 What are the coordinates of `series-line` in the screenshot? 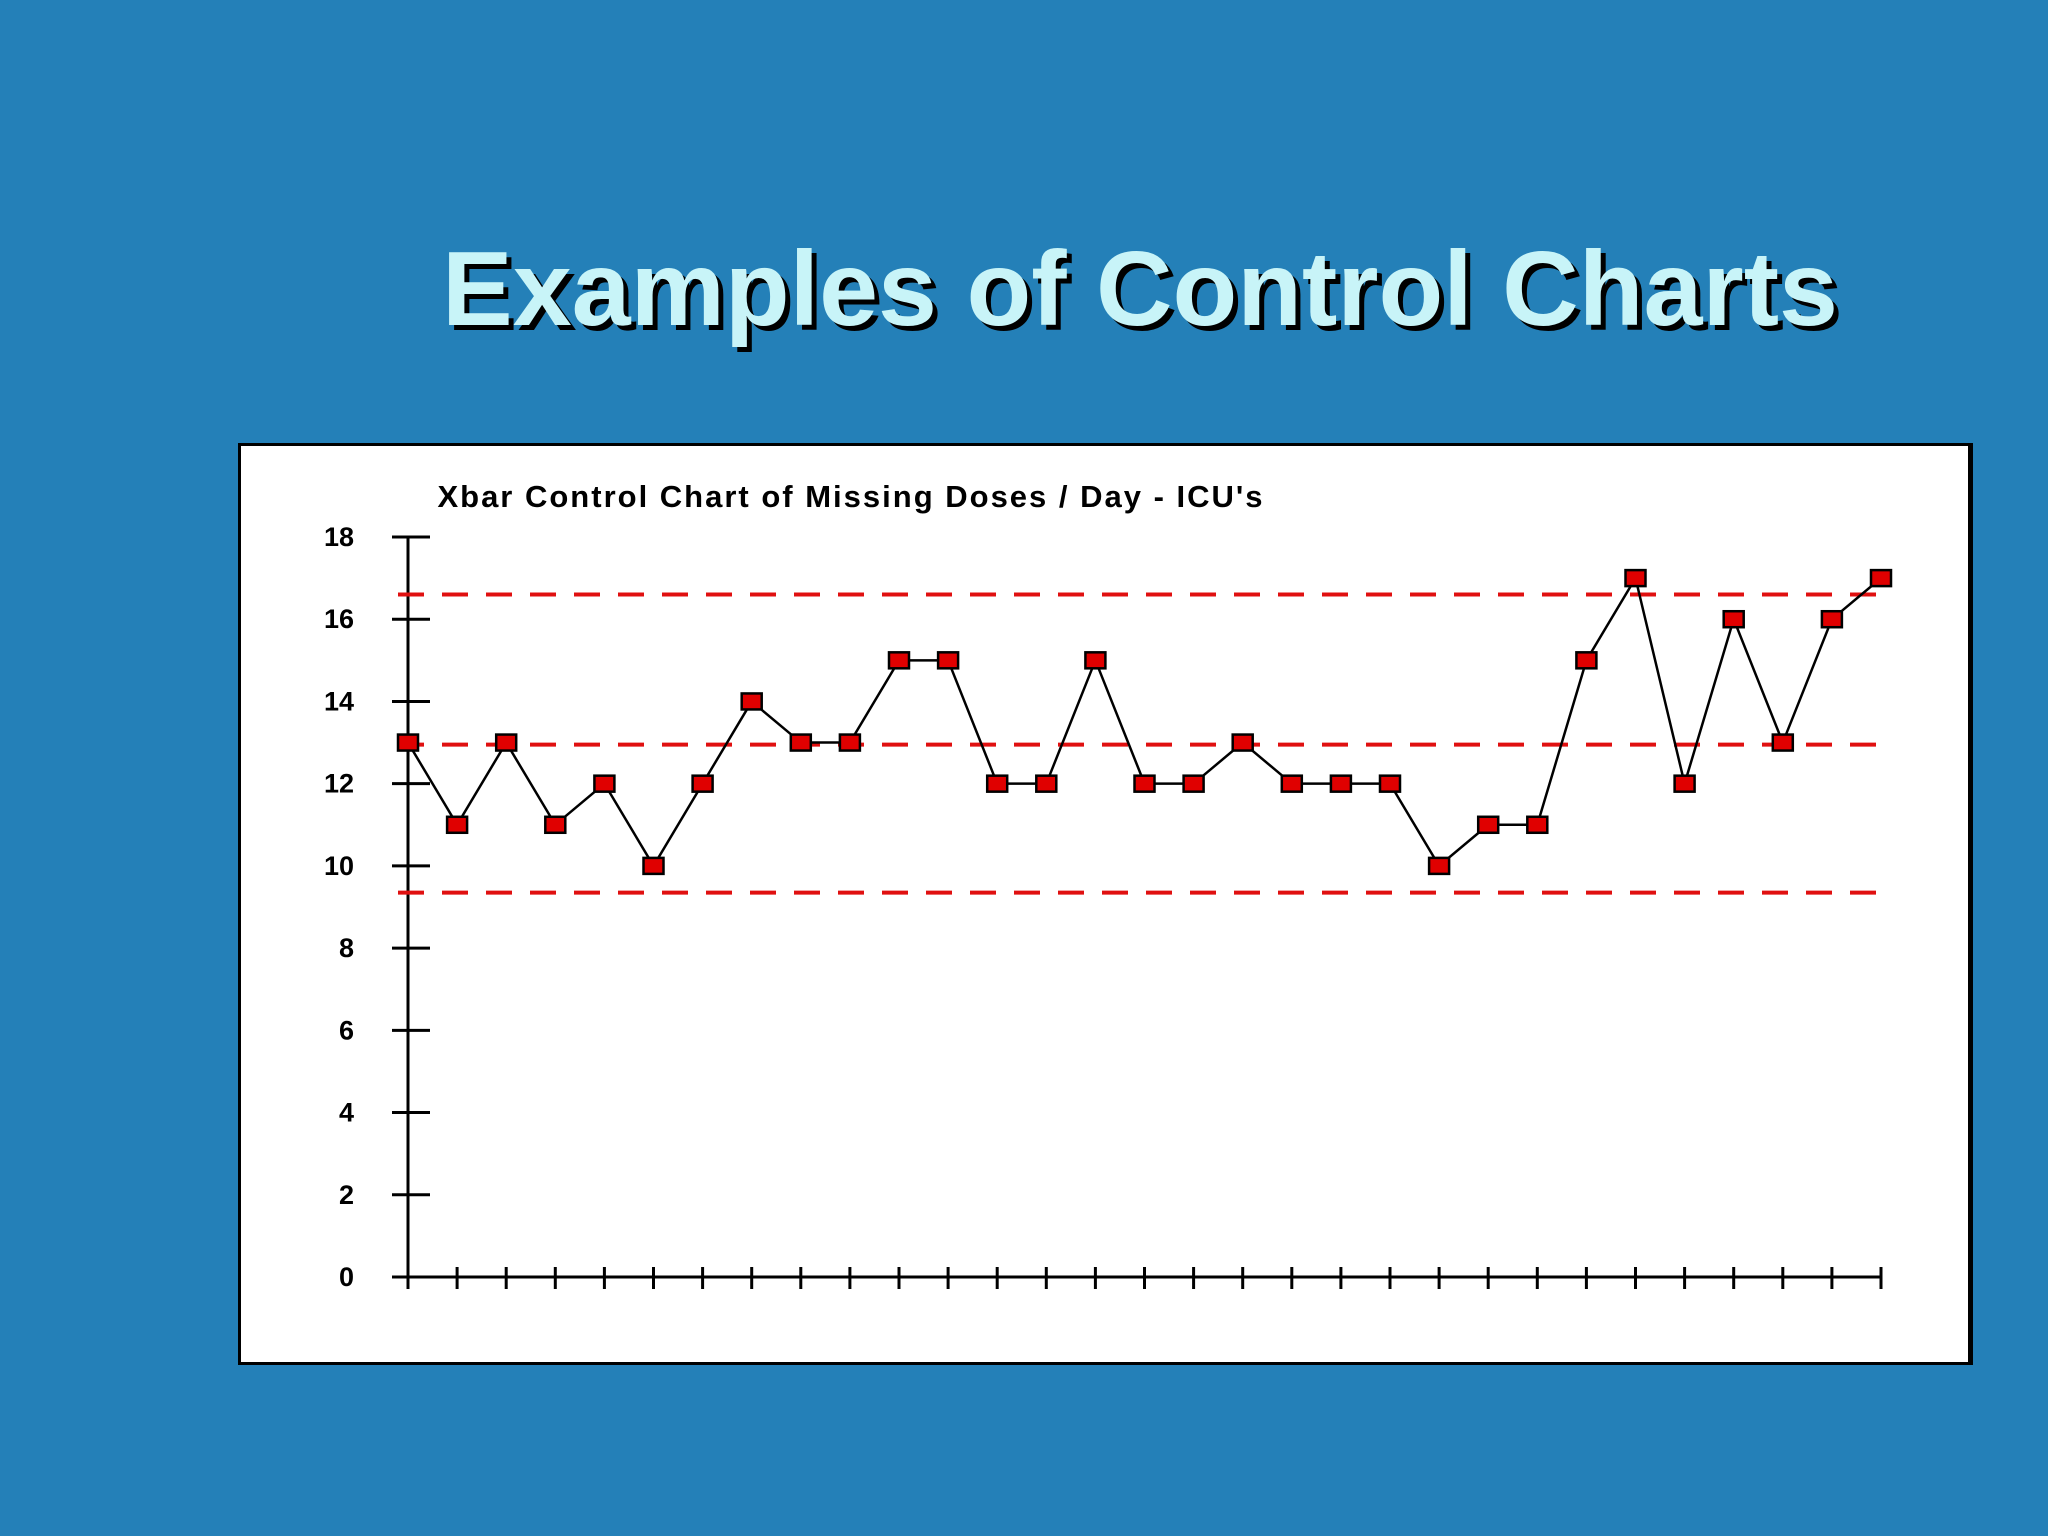 It's located at (1144, 721).